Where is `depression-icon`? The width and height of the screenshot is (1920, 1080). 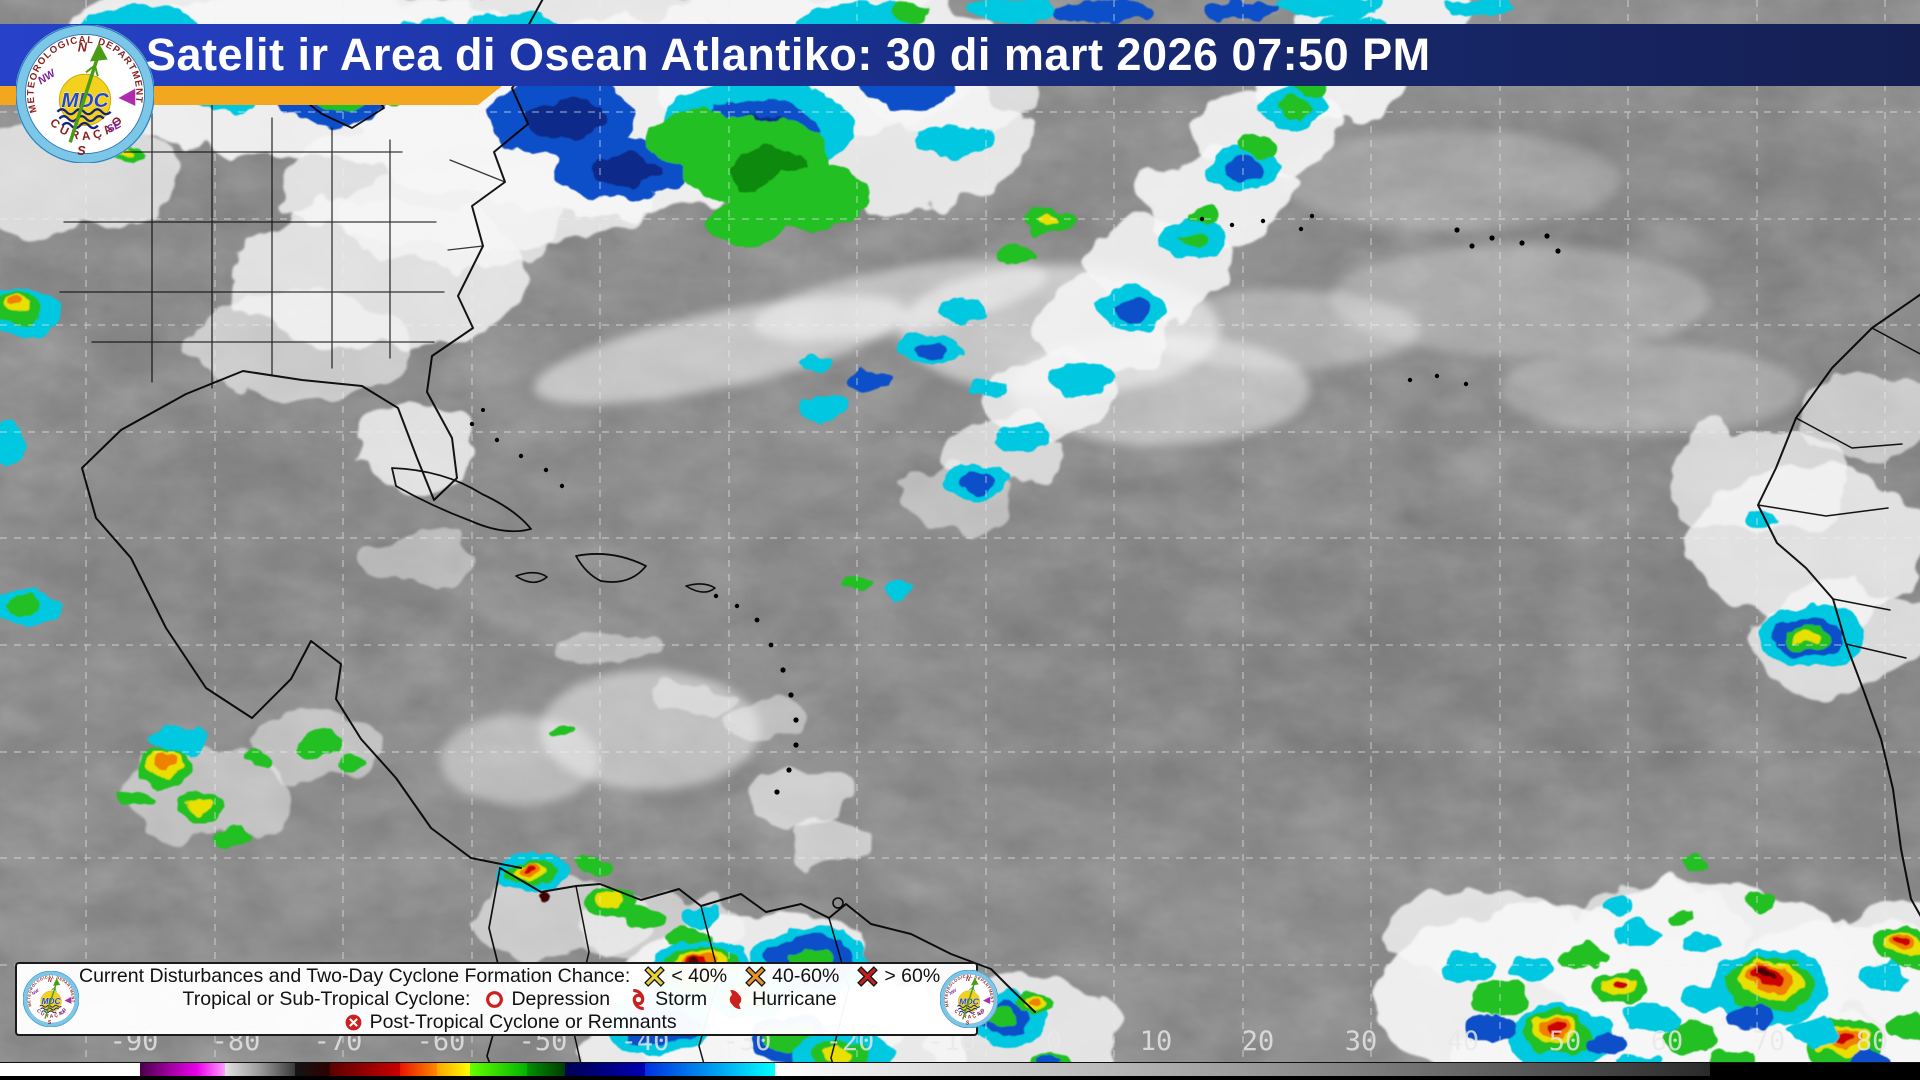
depression-icon is located at coordinates (495, 999).